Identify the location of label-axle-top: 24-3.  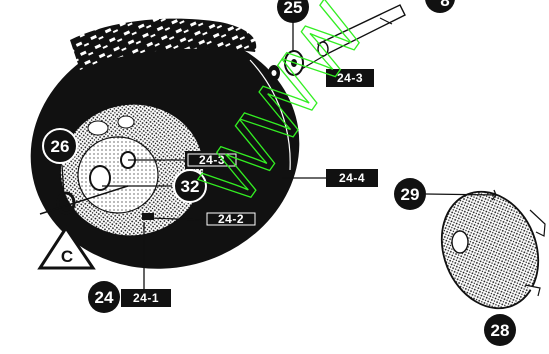
(350, 78).